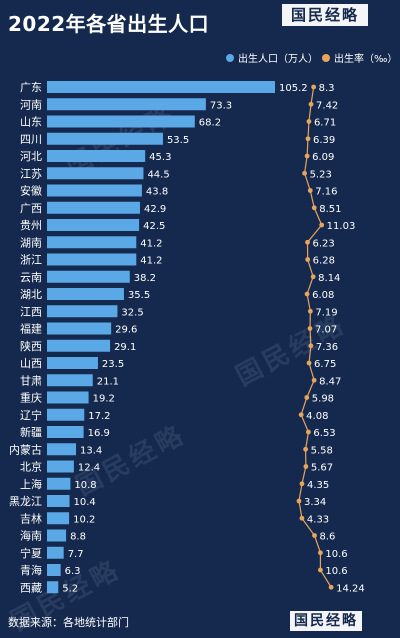 The image size is (400, 638). Describe the element at coordinates (31, 104) in the screenshot. I see `category-label: 河南` at that location.